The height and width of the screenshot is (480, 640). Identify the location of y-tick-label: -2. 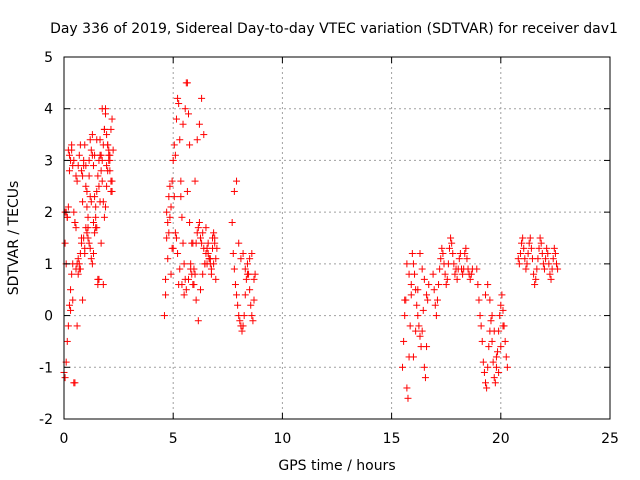
(46, 420).